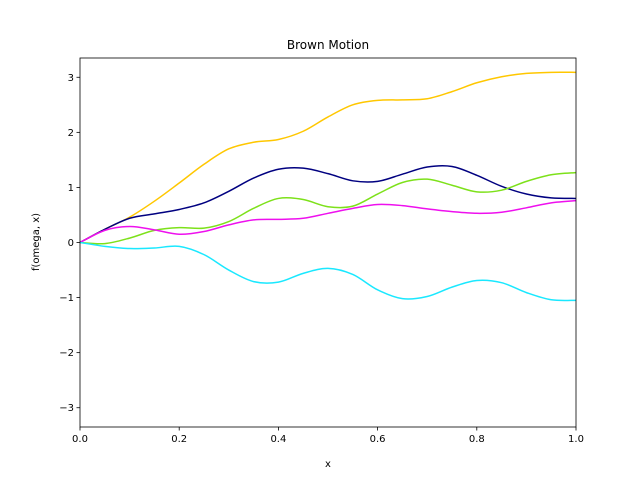 This screenshot has height=480, width=640. What do you see at coordinates (66, 353) in the screenshot?
I see `y-tick-label: −2` at bounding box center [66, 353].